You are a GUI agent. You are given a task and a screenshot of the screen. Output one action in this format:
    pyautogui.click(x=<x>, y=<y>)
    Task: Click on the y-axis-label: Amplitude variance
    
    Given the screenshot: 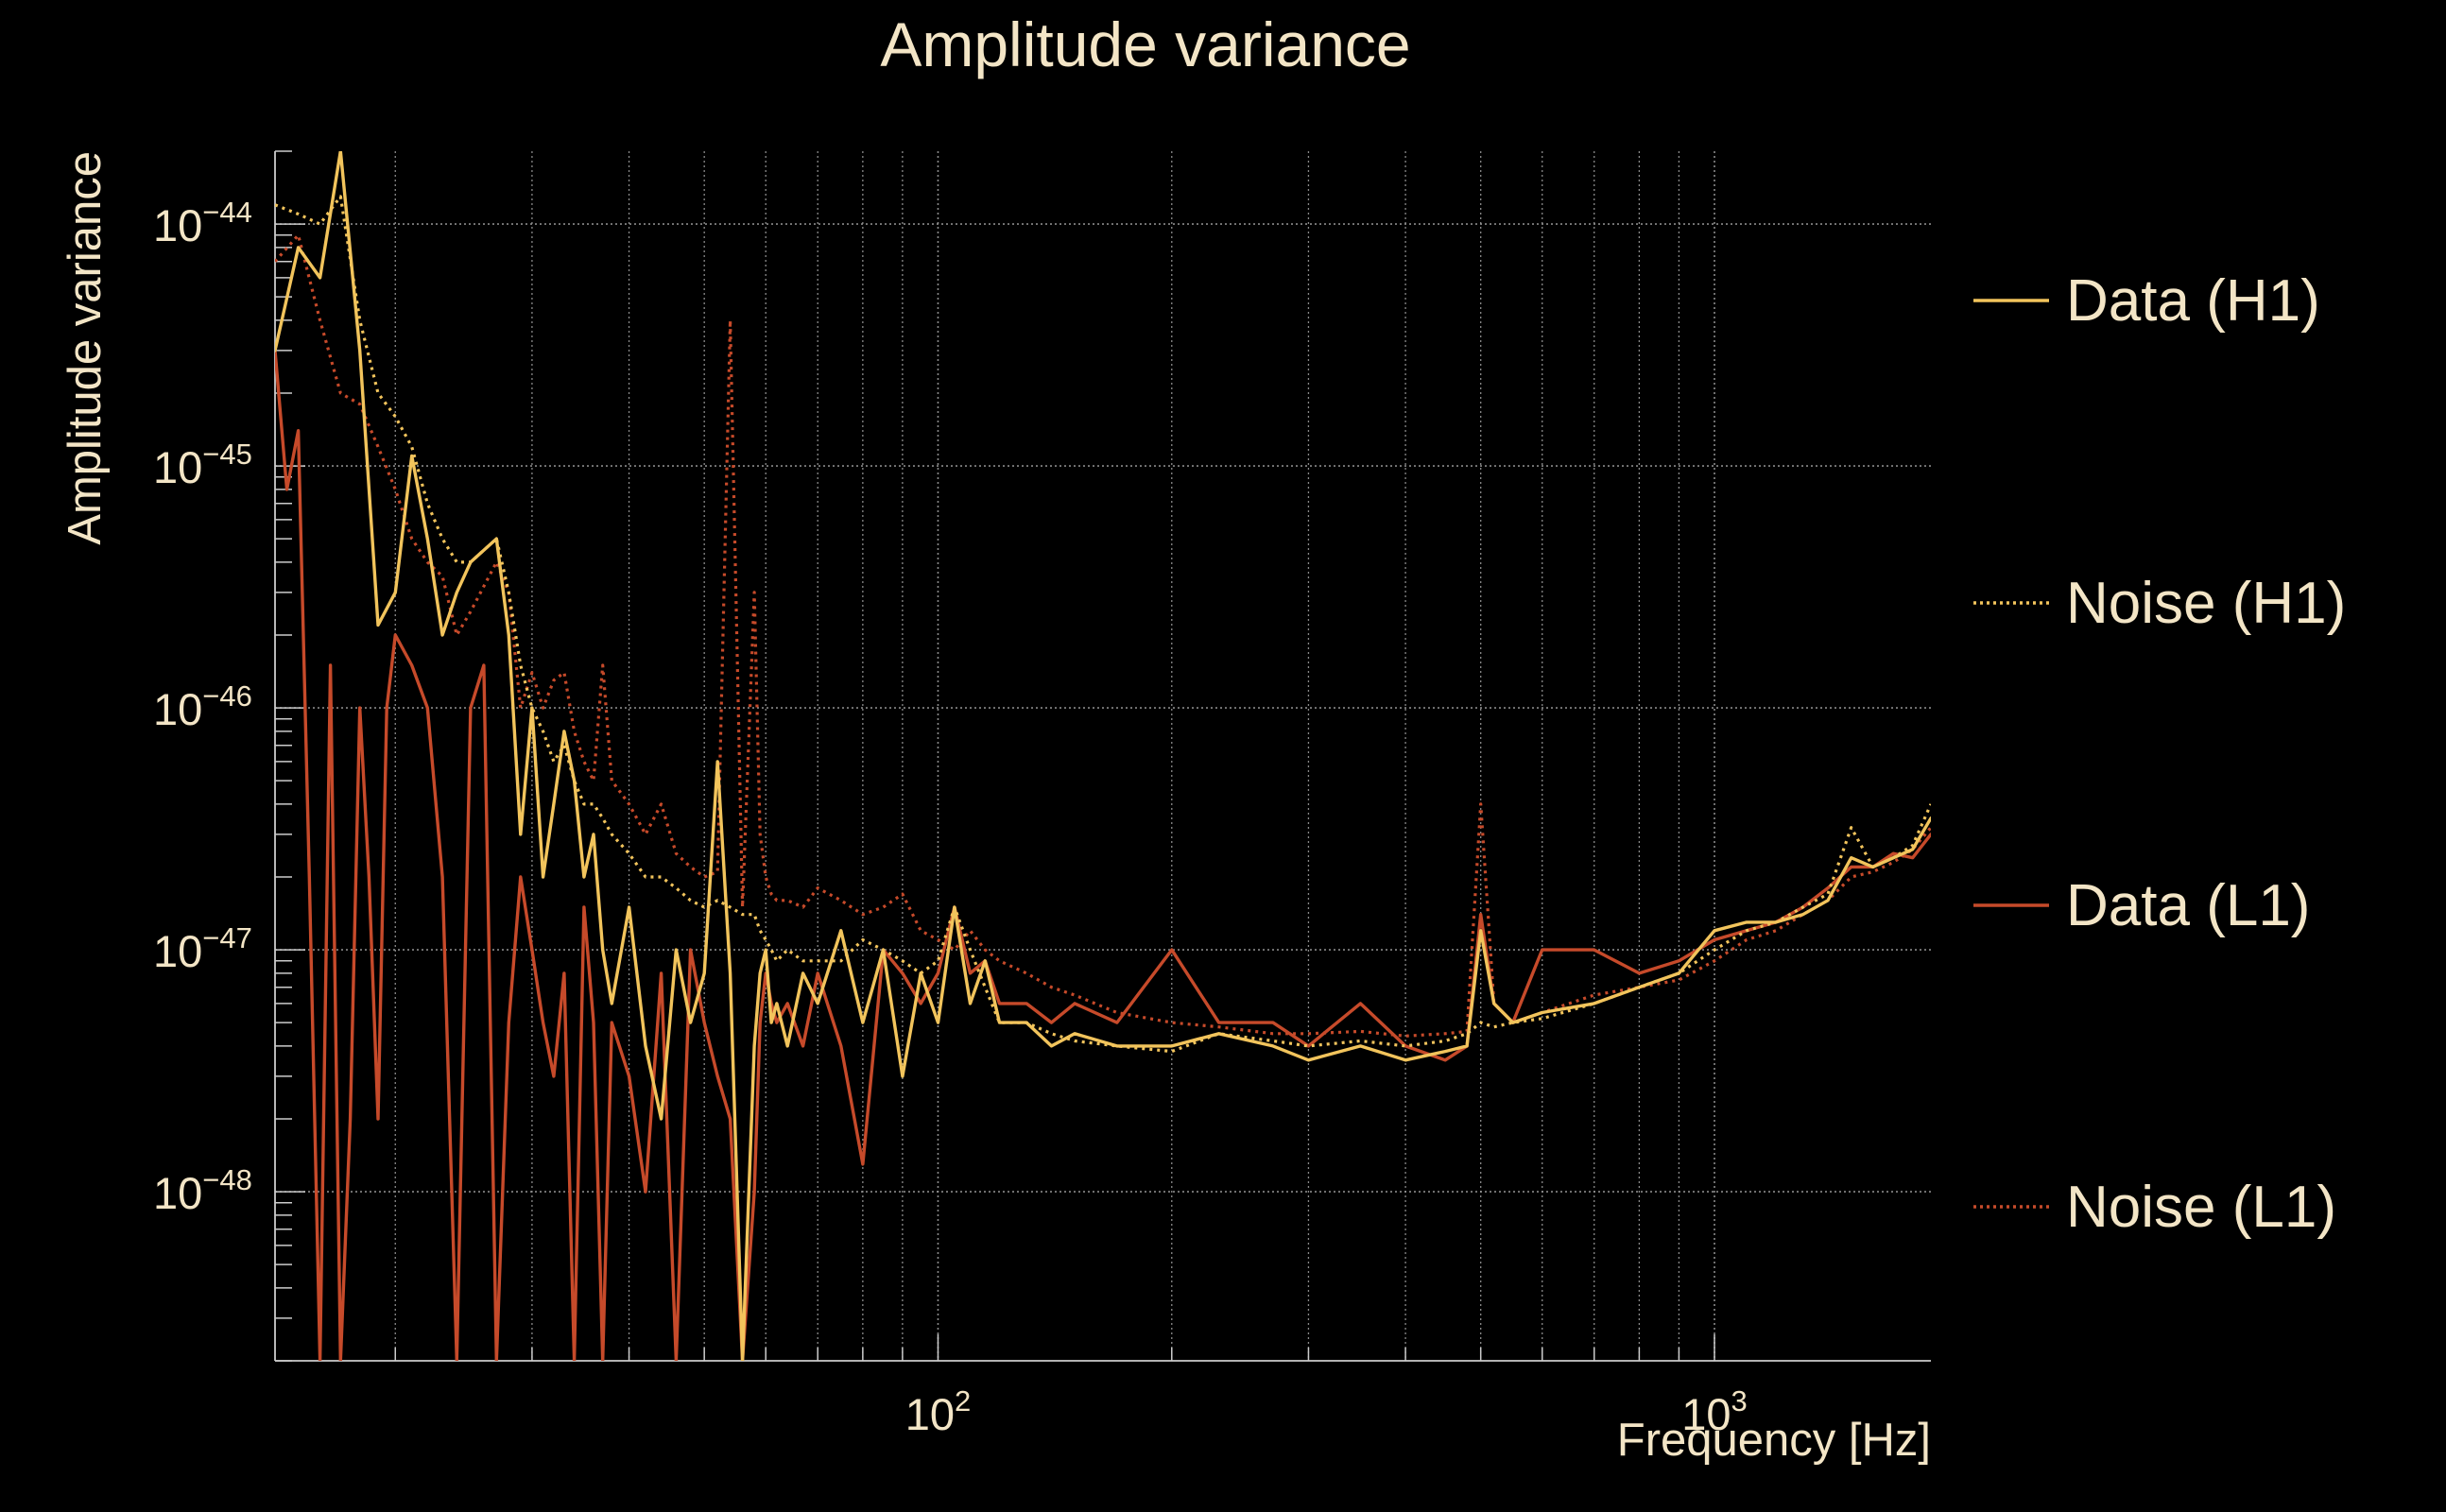 What is the action you would take?
    pyautogui.click(x=85, y=348)
    